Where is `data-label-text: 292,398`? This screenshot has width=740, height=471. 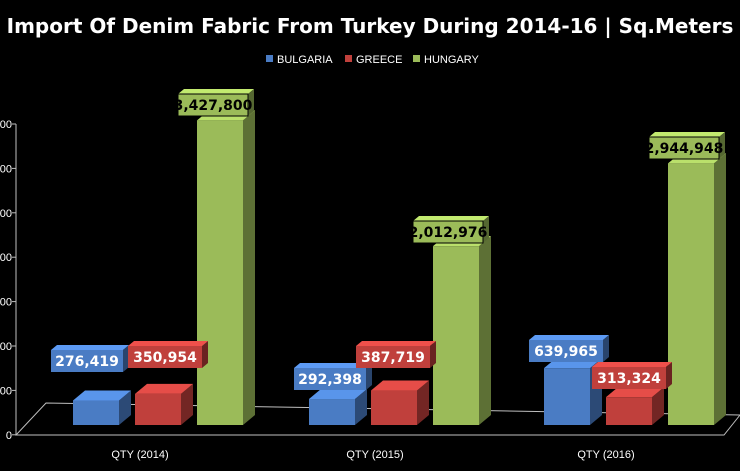 data-label-text: 292,398 is located at coordinates (330, 380).